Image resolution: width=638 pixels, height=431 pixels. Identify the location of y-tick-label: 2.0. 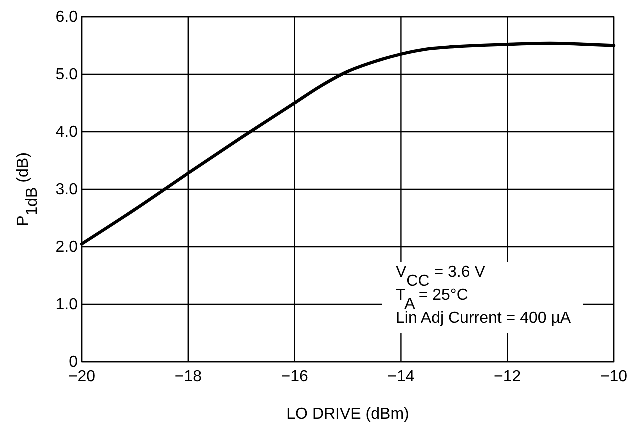
(67, 247).